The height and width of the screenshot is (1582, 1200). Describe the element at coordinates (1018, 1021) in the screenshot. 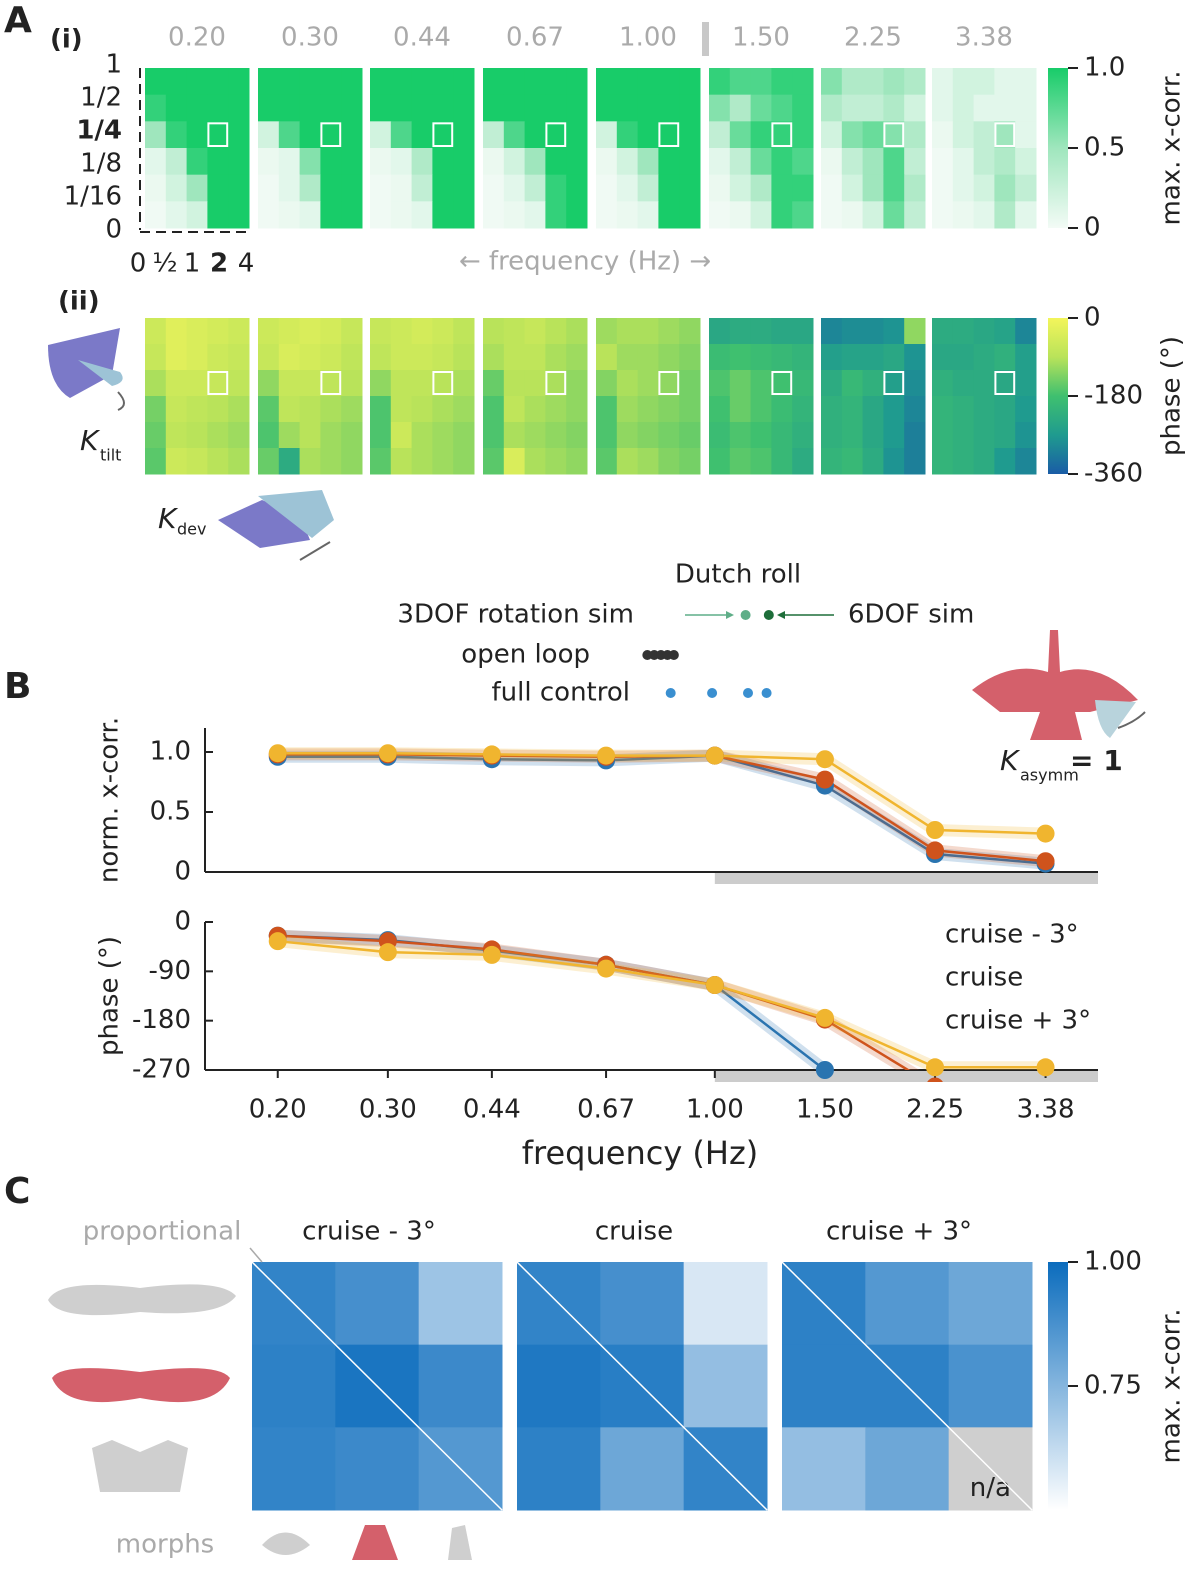

I see `legend-label: cruise + 3°` at that location.